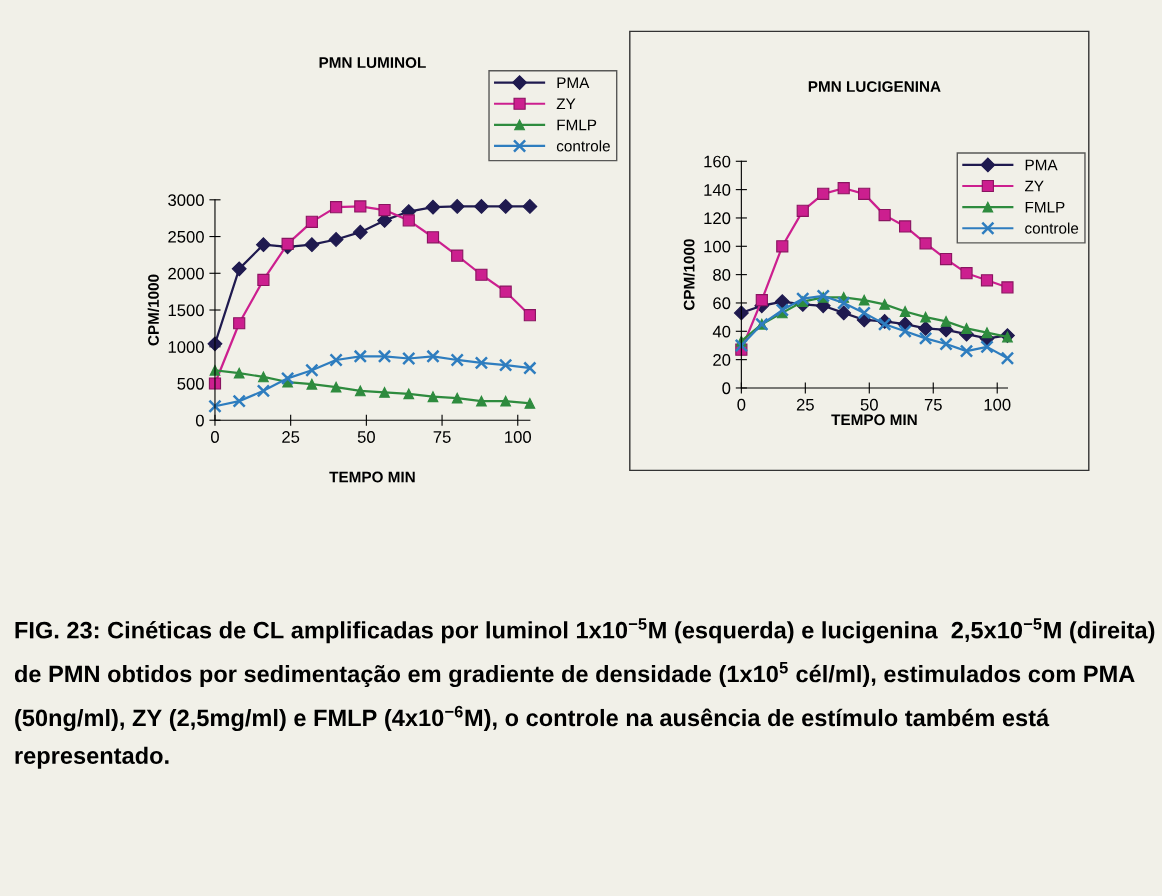 The image size is (1162, 896). What do you see at coordinates (721, 331) in the screenshot?
I see `y-tick-label: 40` at bounding box center [721, 331].